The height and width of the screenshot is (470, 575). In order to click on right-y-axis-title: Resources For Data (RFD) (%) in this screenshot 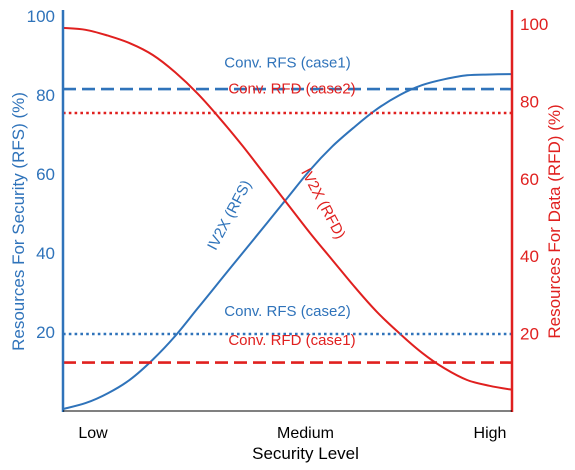, I will do `click(554, 221)`.